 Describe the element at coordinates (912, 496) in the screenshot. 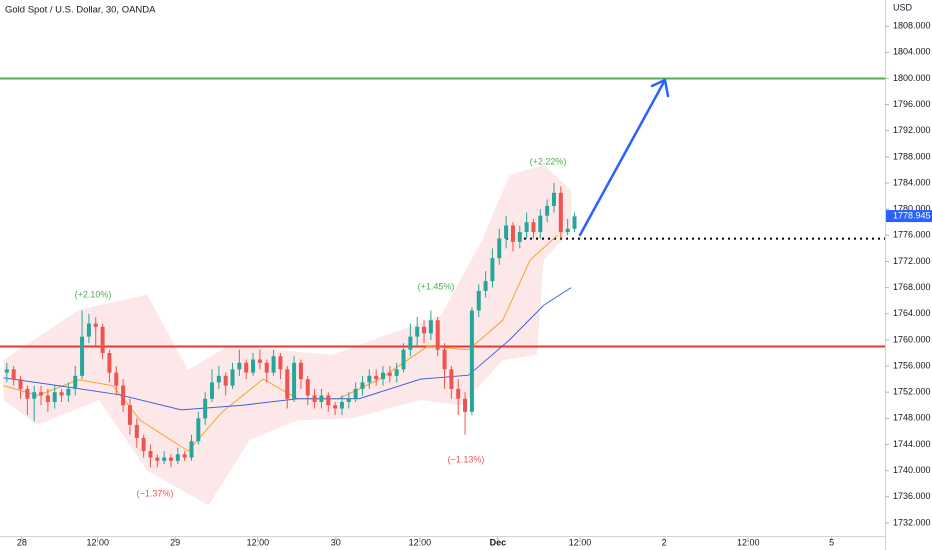

I see `y-tick-label: 1736.000` at that location.